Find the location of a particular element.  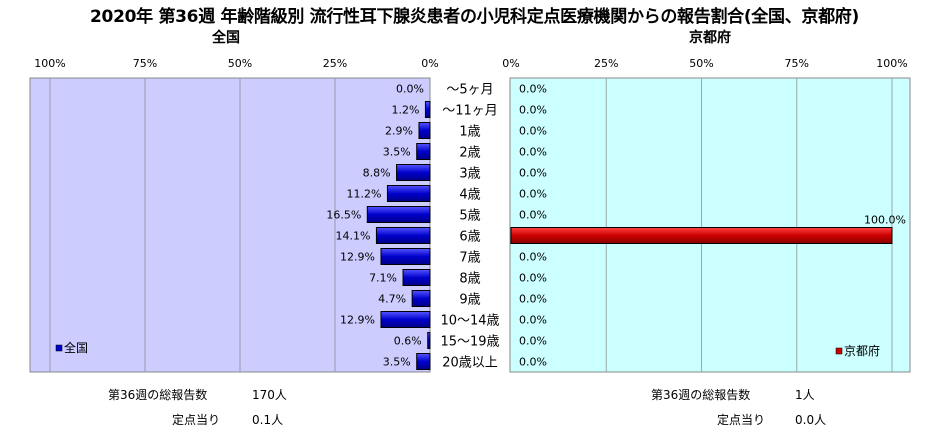

national-per-site-label: 定点当り is located at coordinates (196, 420).